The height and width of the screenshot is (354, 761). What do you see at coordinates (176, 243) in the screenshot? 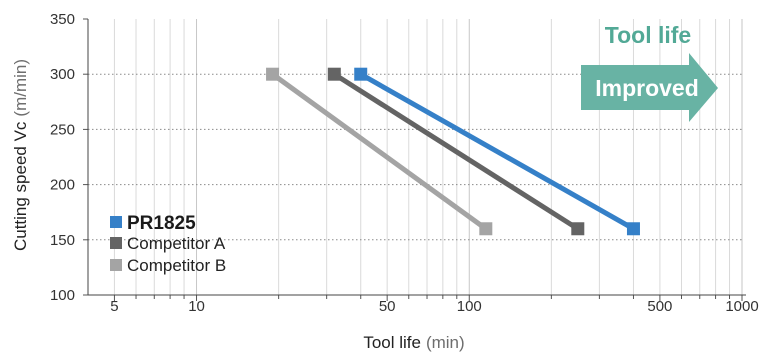
I see `legend-label: Competitor A` at bounding box center [176, 243].